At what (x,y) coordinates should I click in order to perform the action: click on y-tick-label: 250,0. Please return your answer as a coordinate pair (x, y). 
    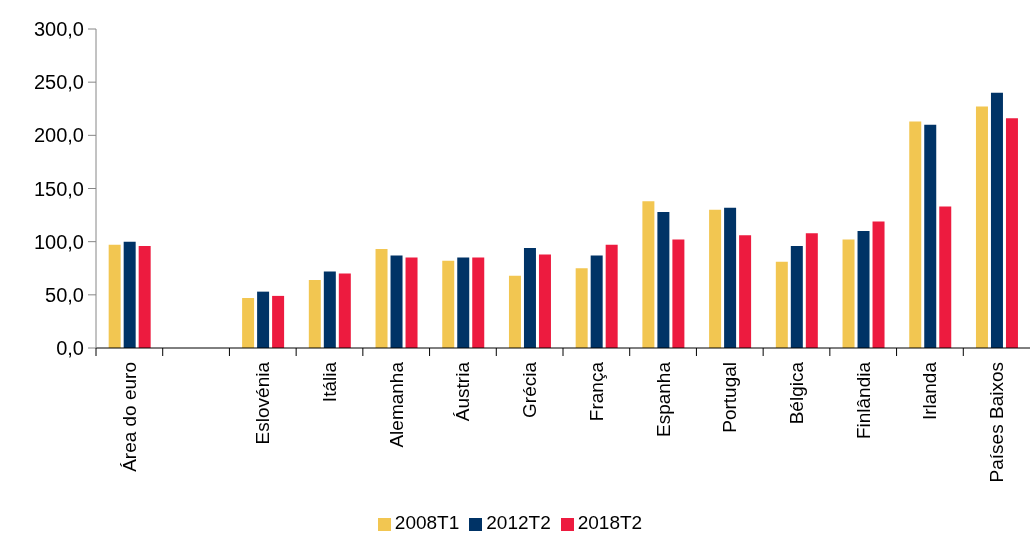
    Looking at the image, I should click on (58, 82).